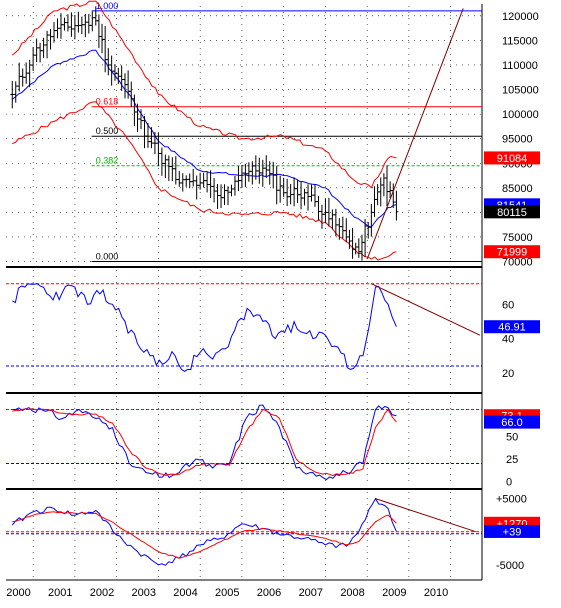  I want to click on price-tick-label: 75000, so click(517, 238).